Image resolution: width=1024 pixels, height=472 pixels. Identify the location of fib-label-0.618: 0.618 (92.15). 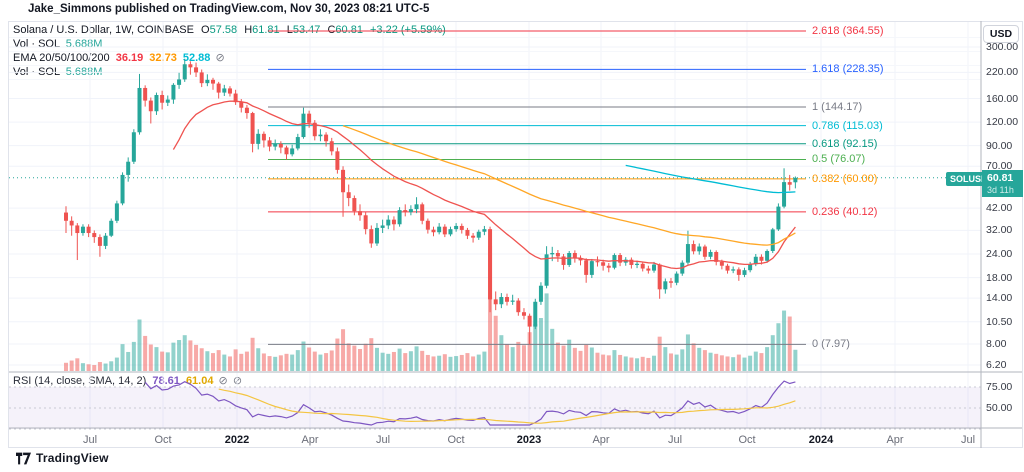
(845, 143).